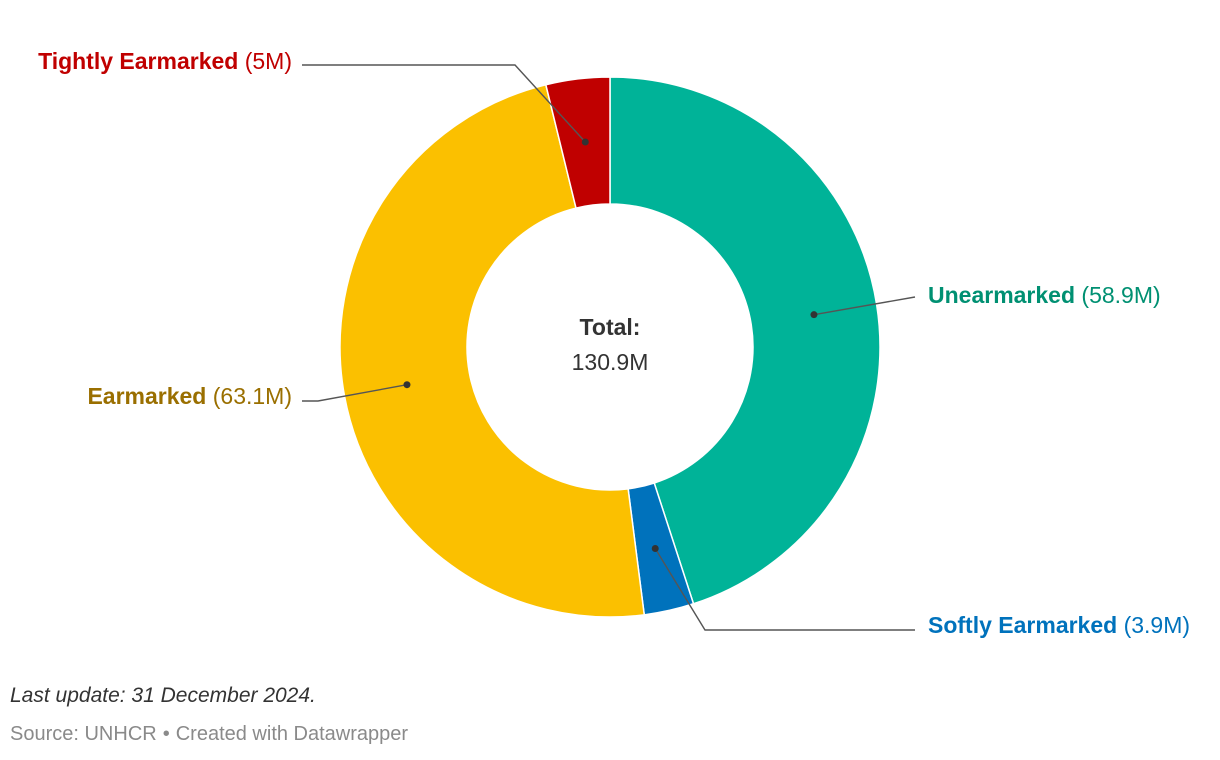  Describe the element at coordinates (814, 315) in the screenshot. I see `leader-dot-unearmarked` at that location.